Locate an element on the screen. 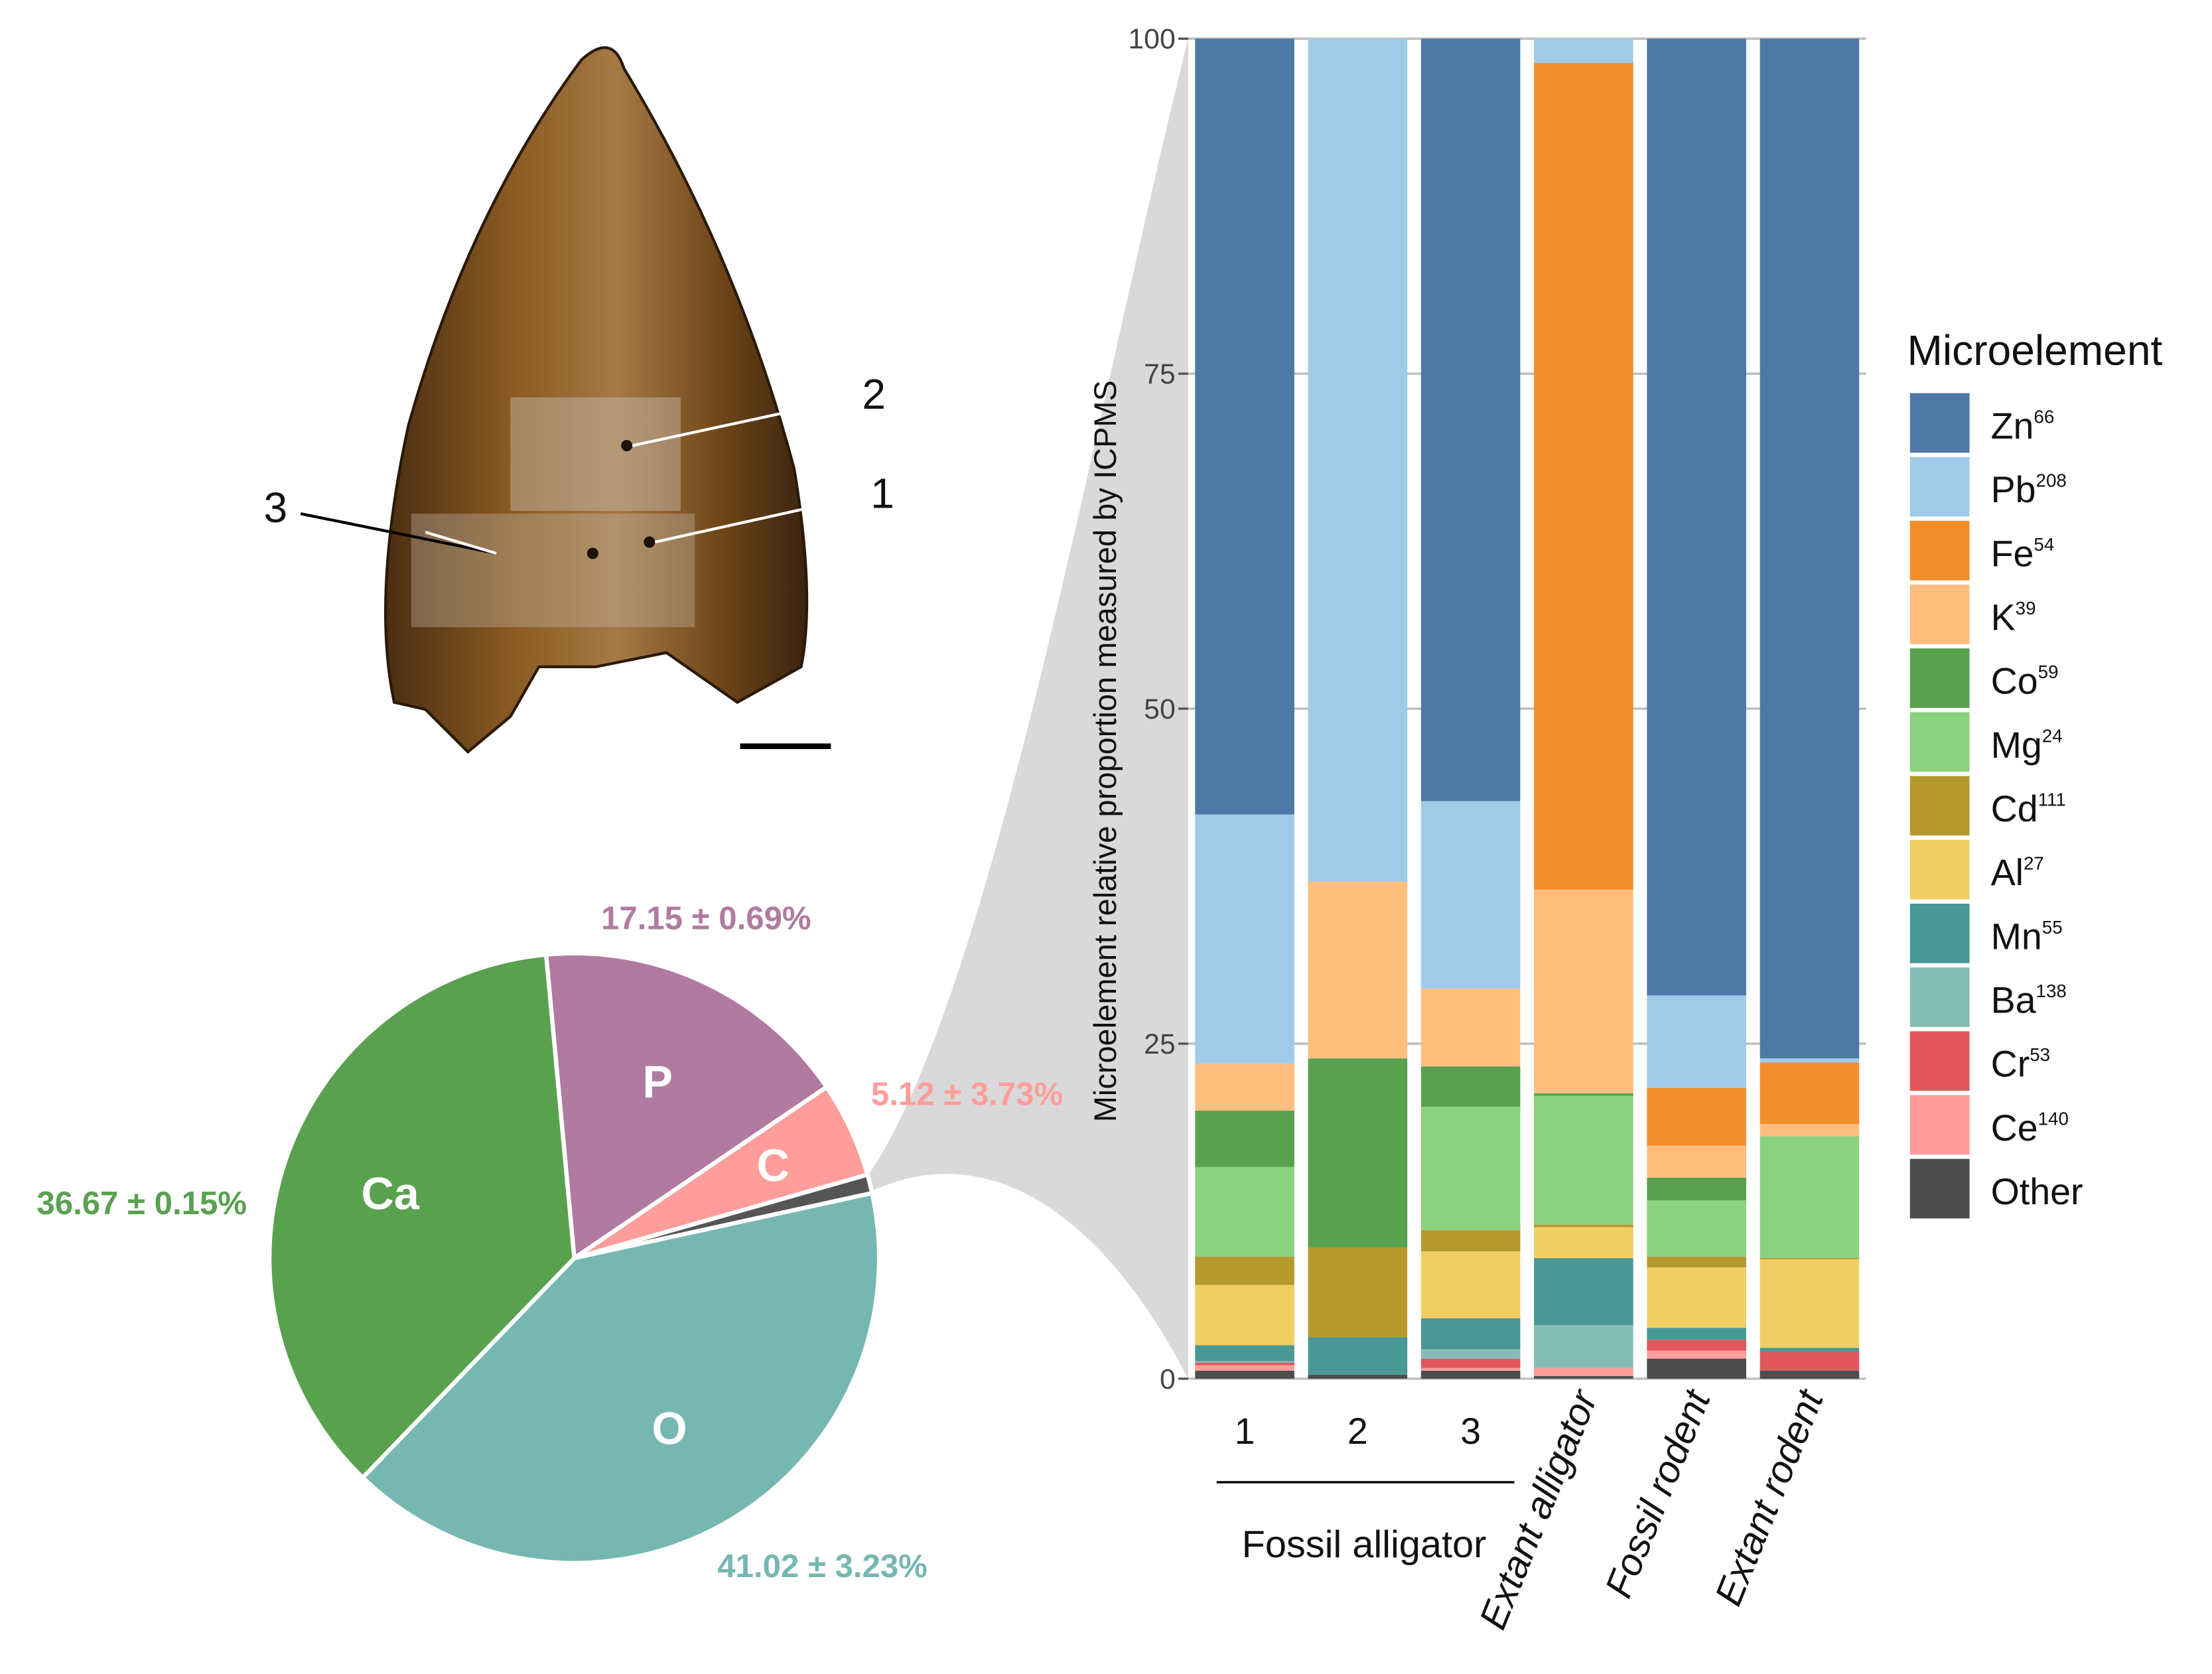 The width and height of the screenshot is (2212, 1674). legend-label: Ba138 is located at coordinates (2029, 1001).